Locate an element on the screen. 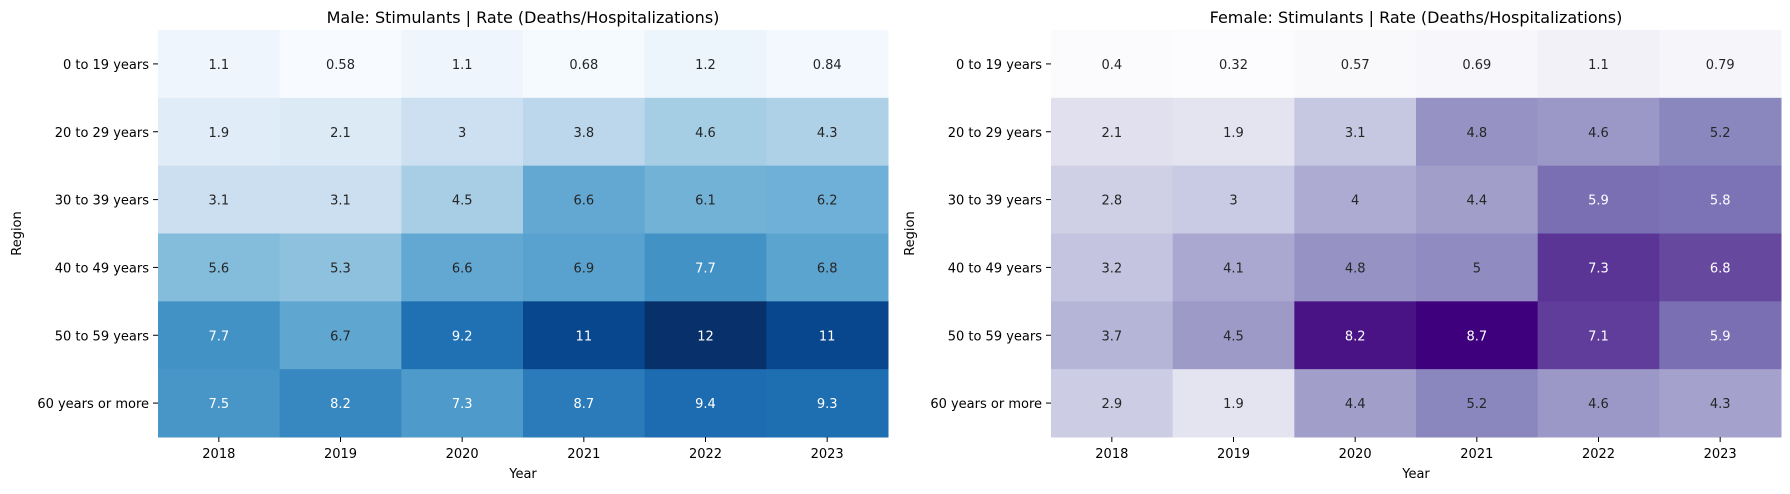 Image resolution: width=1790 pixels, height=494 pixels. cell-value-label: 12 is located at coordinates (705, 336).